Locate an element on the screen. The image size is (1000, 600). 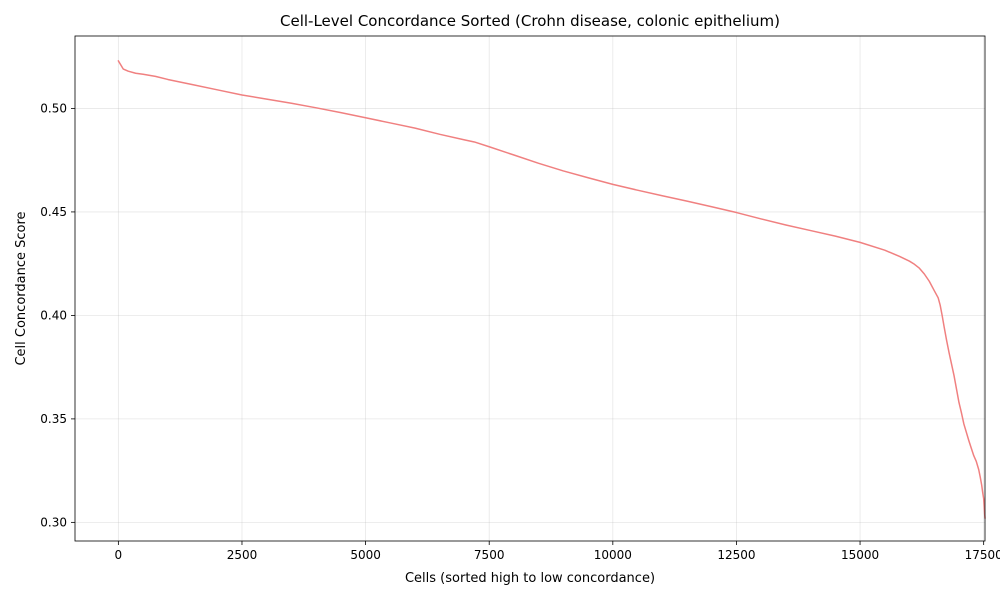
x-tick-label: 15000 is located at coordinates (860, 555).